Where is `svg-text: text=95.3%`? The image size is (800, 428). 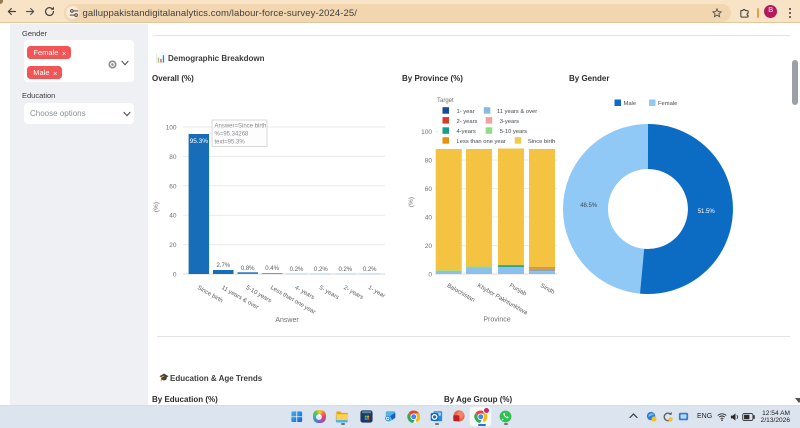 svg-text: text=95.3% is located at coordinates (230, 143).